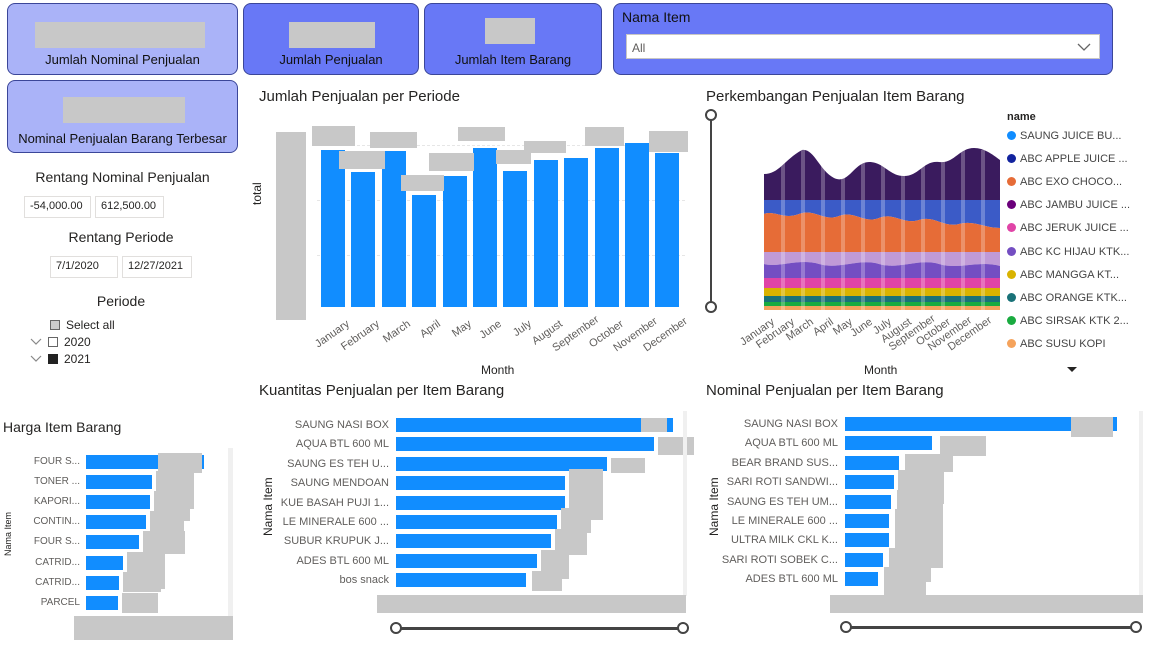 Image resolution: width=1158 pixels, height=651 pixels. Describe the element at coordinates (685, 503) in the screenshot. I see `kuantitas-vscroll` at that location.